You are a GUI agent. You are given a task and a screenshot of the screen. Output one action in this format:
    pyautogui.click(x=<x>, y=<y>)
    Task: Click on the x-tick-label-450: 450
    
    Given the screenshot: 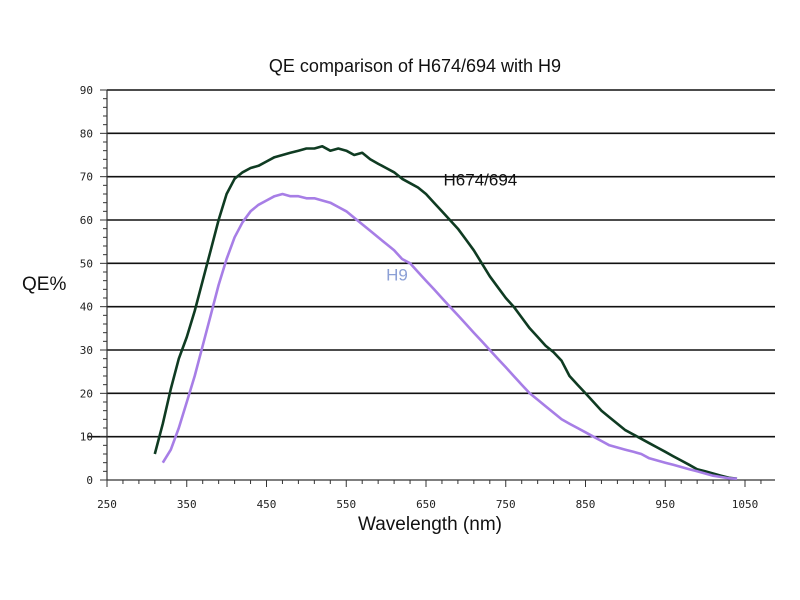 What is the action you would take?
    pyautogui.click(x=267, y=504)
    